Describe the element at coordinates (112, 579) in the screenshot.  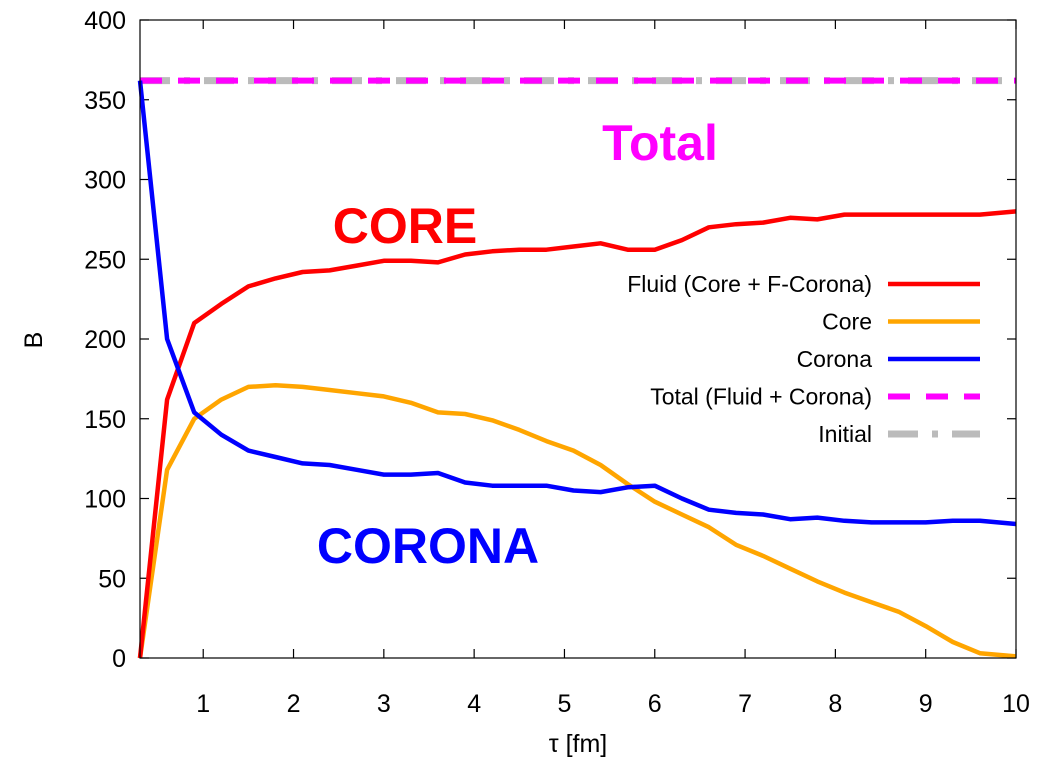
I see `y-tick-label: 50` at that location.